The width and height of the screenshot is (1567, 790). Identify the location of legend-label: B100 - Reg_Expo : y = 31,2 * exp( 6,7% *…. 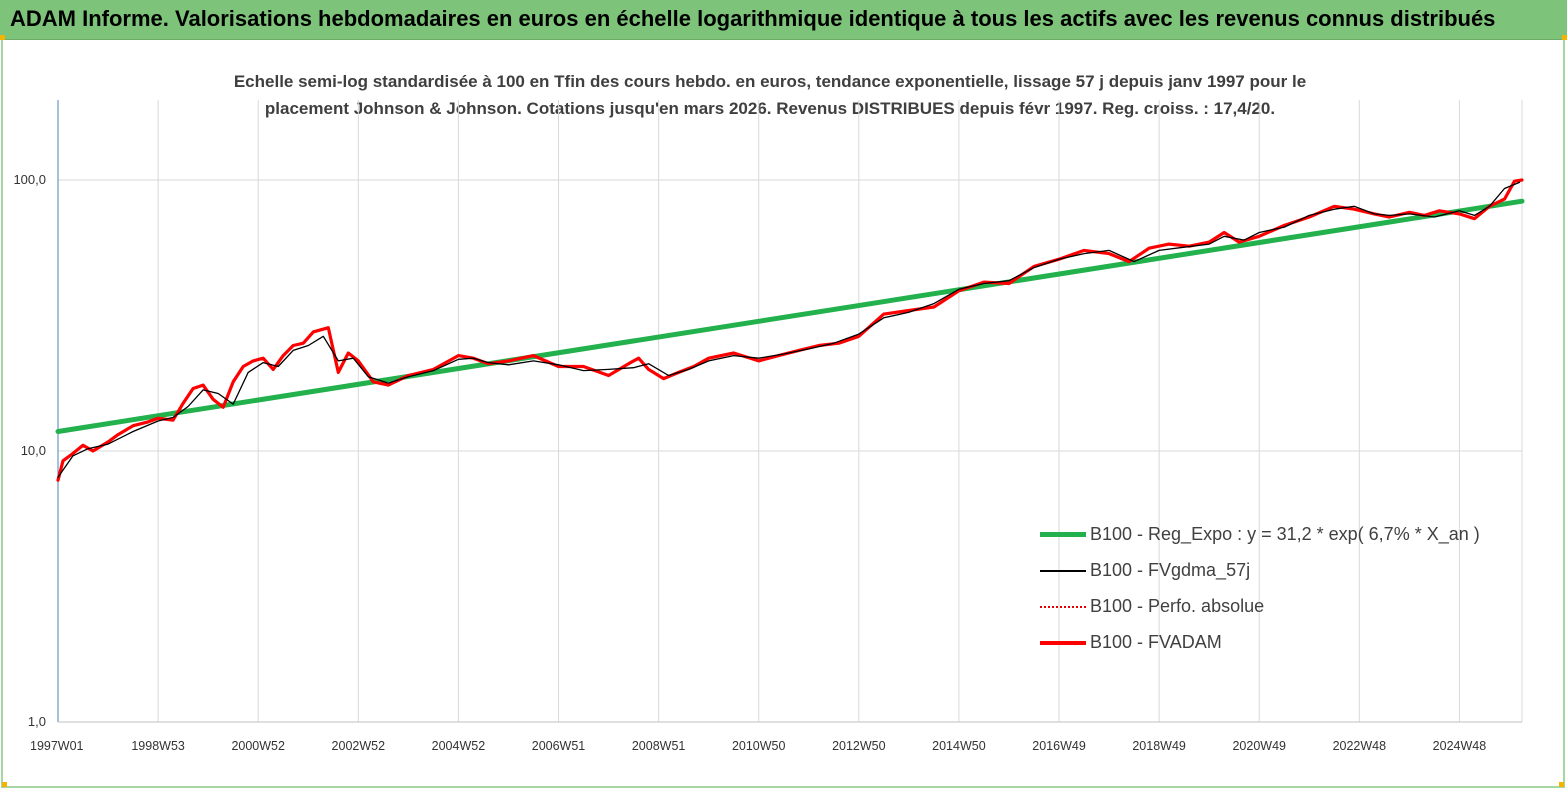
(1285, 534).